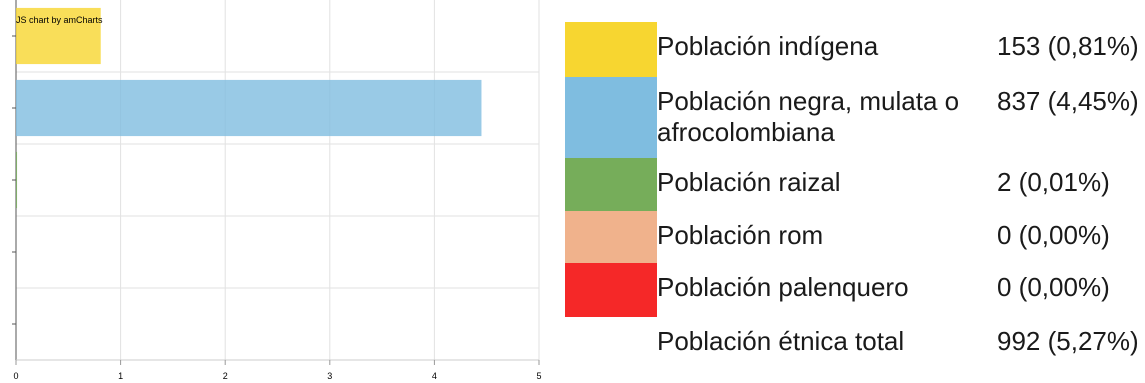 The height and width of the screenshot is (383, 1145). I want to click on x-tick-label: 1, so click(120, 376).